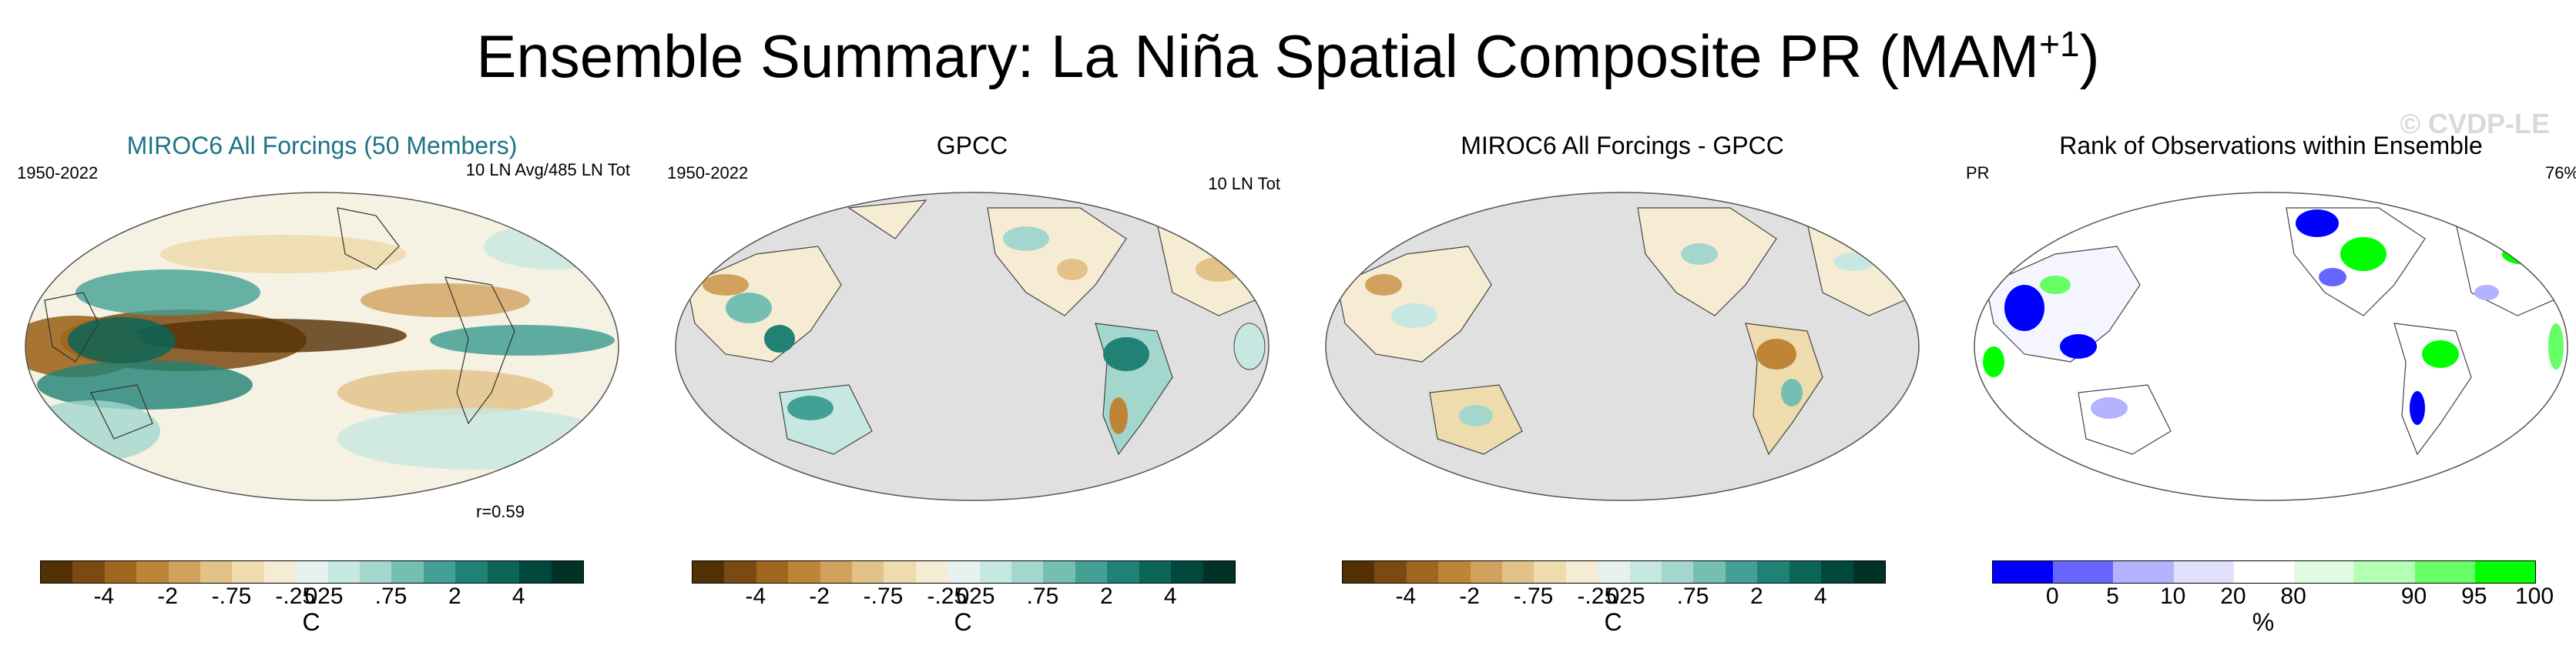 This screenshot has height=659, width=2576. I want to click on colorbar-difference-ticks: -4 -2 -.75 -.25 0.25 .75 2 4, so click(1613, 599).